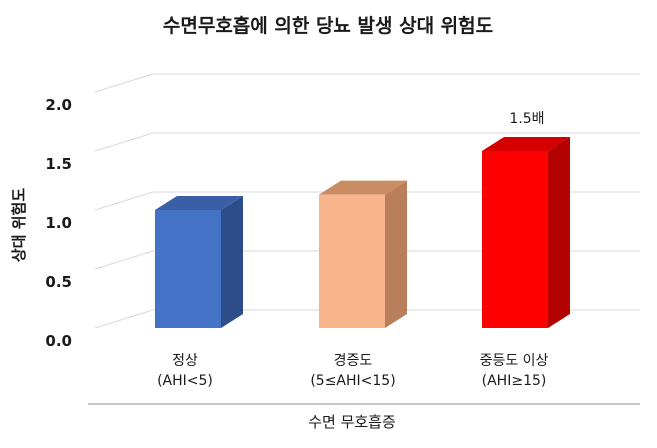 The width and height of the screenshot is (657, 448). What do you see at coordinates (19, 225) in the screenshot?
I see `y-axis-label: 상대 위험도` at bounding box center [19, 225].